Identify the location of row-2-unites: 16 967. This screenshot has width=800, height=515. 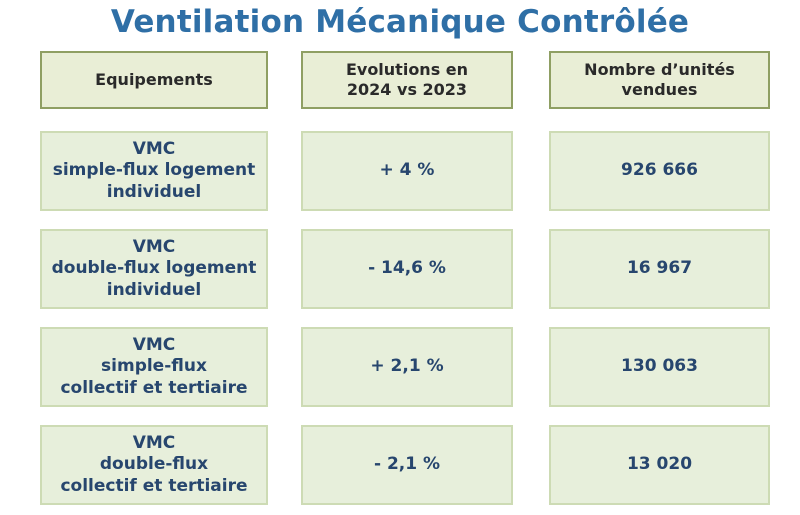
(659, 269).